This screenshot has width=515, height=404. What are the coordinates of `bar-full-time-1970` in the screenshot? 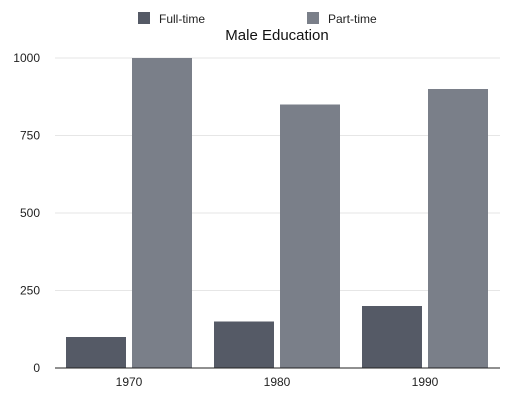 It's located at (96, 352).